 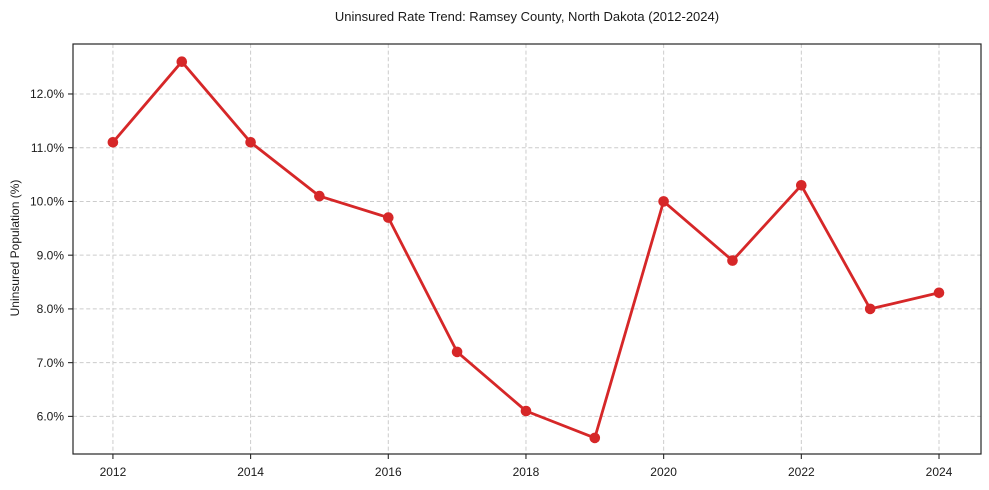 What do you see at coordinates (51, 363) in the screenshot?
I see `y-tick-label: 7.0%` at bounding box center [51, 363].